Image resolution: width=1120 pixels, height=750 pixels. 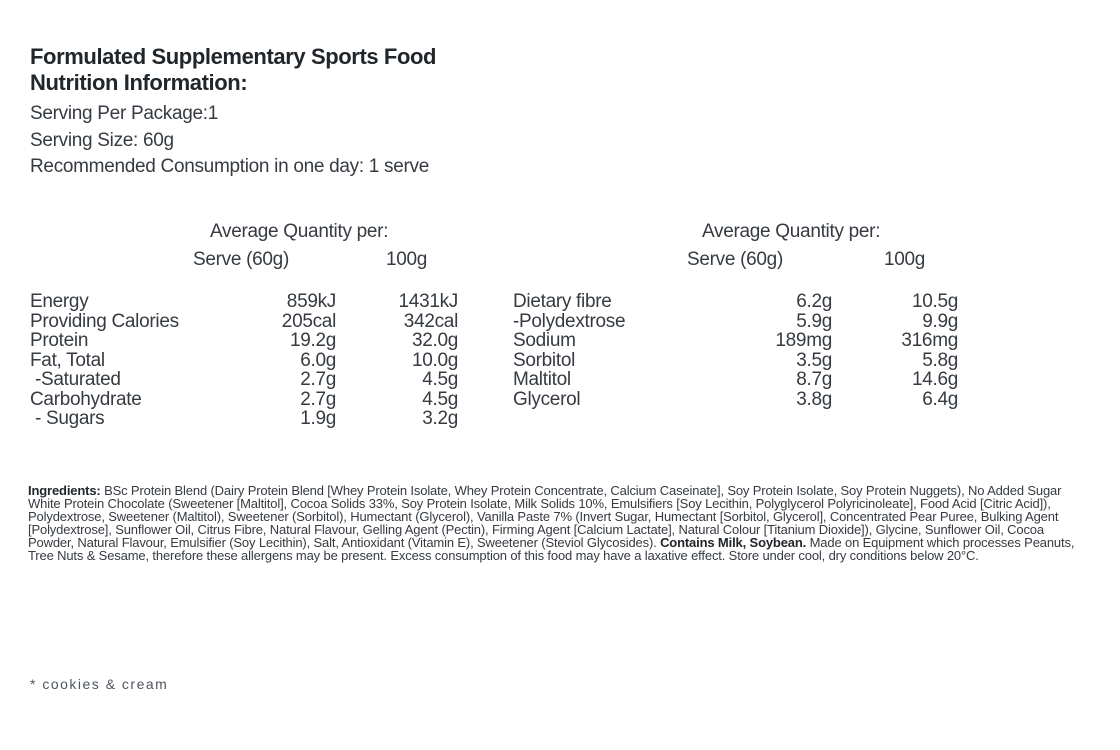 I want to click on left-table-col-serve: Serve (60g), so click(x=241, y=259).